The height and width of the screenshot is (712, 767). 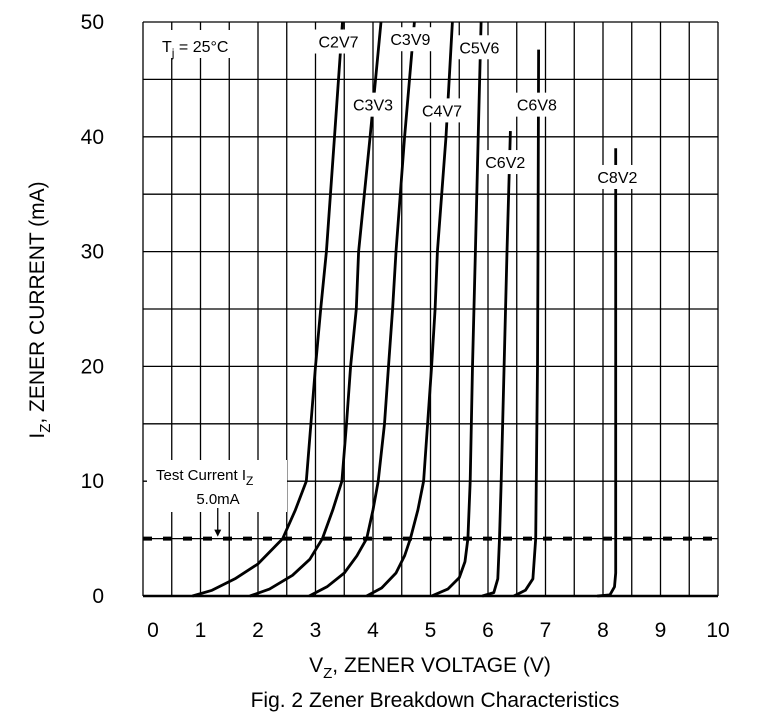 I want to click on curve-label: C3V9, so click(x=410, y=40).